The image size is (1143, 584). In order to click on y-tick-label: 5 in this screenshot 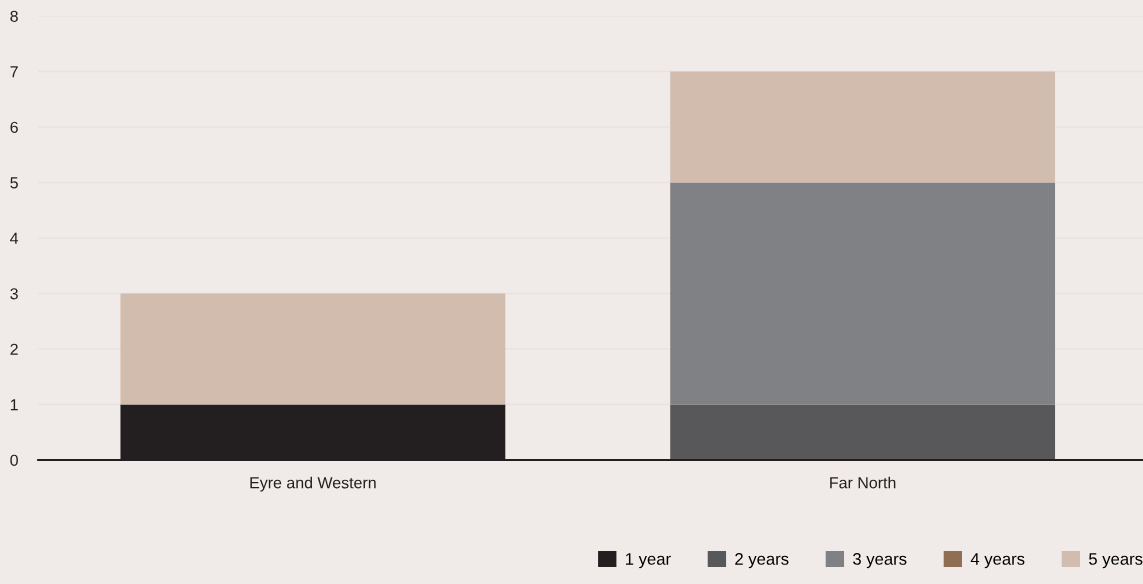, I will do `click(14, 183)`.